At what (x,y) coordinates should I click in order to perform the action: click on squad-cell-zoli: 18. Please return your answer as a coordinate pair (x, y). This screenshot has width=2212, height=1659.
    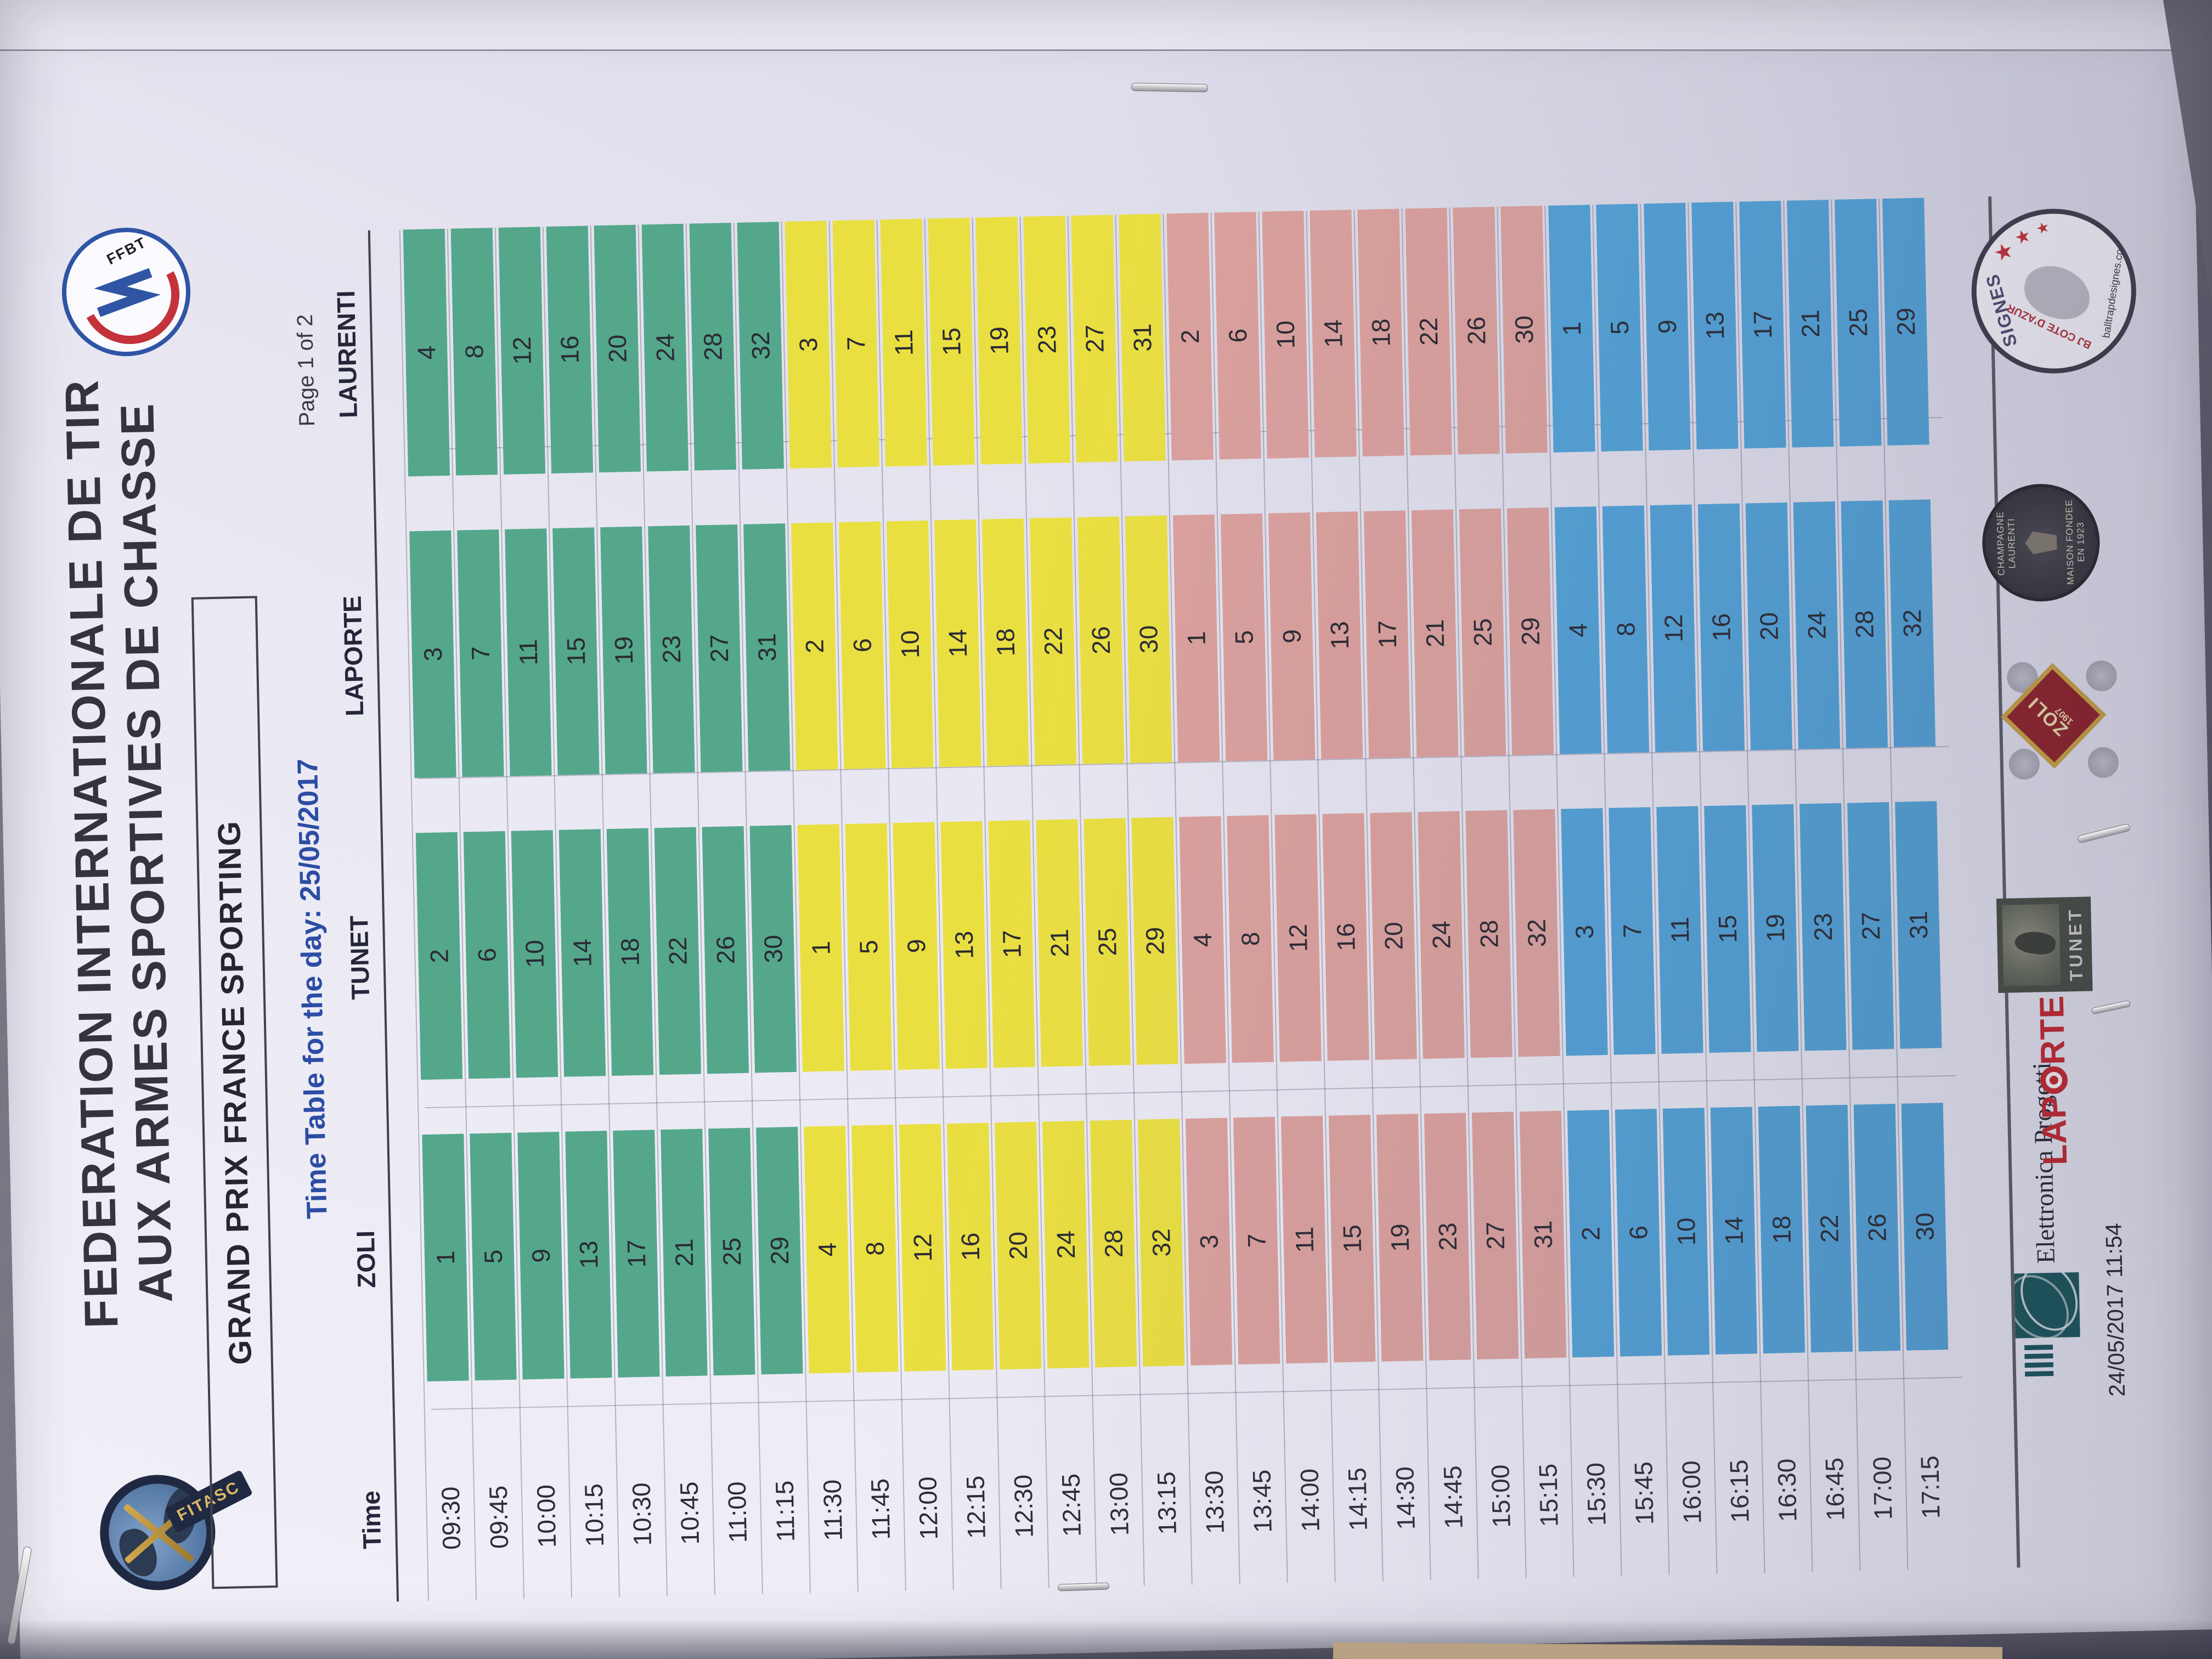
    Looking at the image, I should click on (1782, 1229).